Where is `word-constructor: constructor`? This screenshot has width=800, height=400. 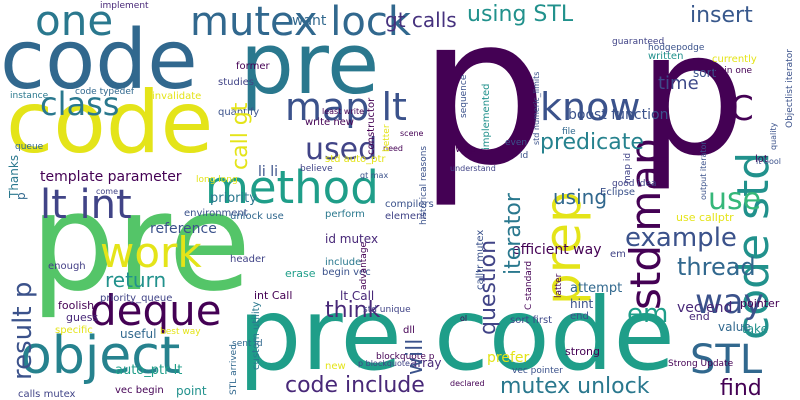
word-constructor: constructor is located at coordinates (371, 126).